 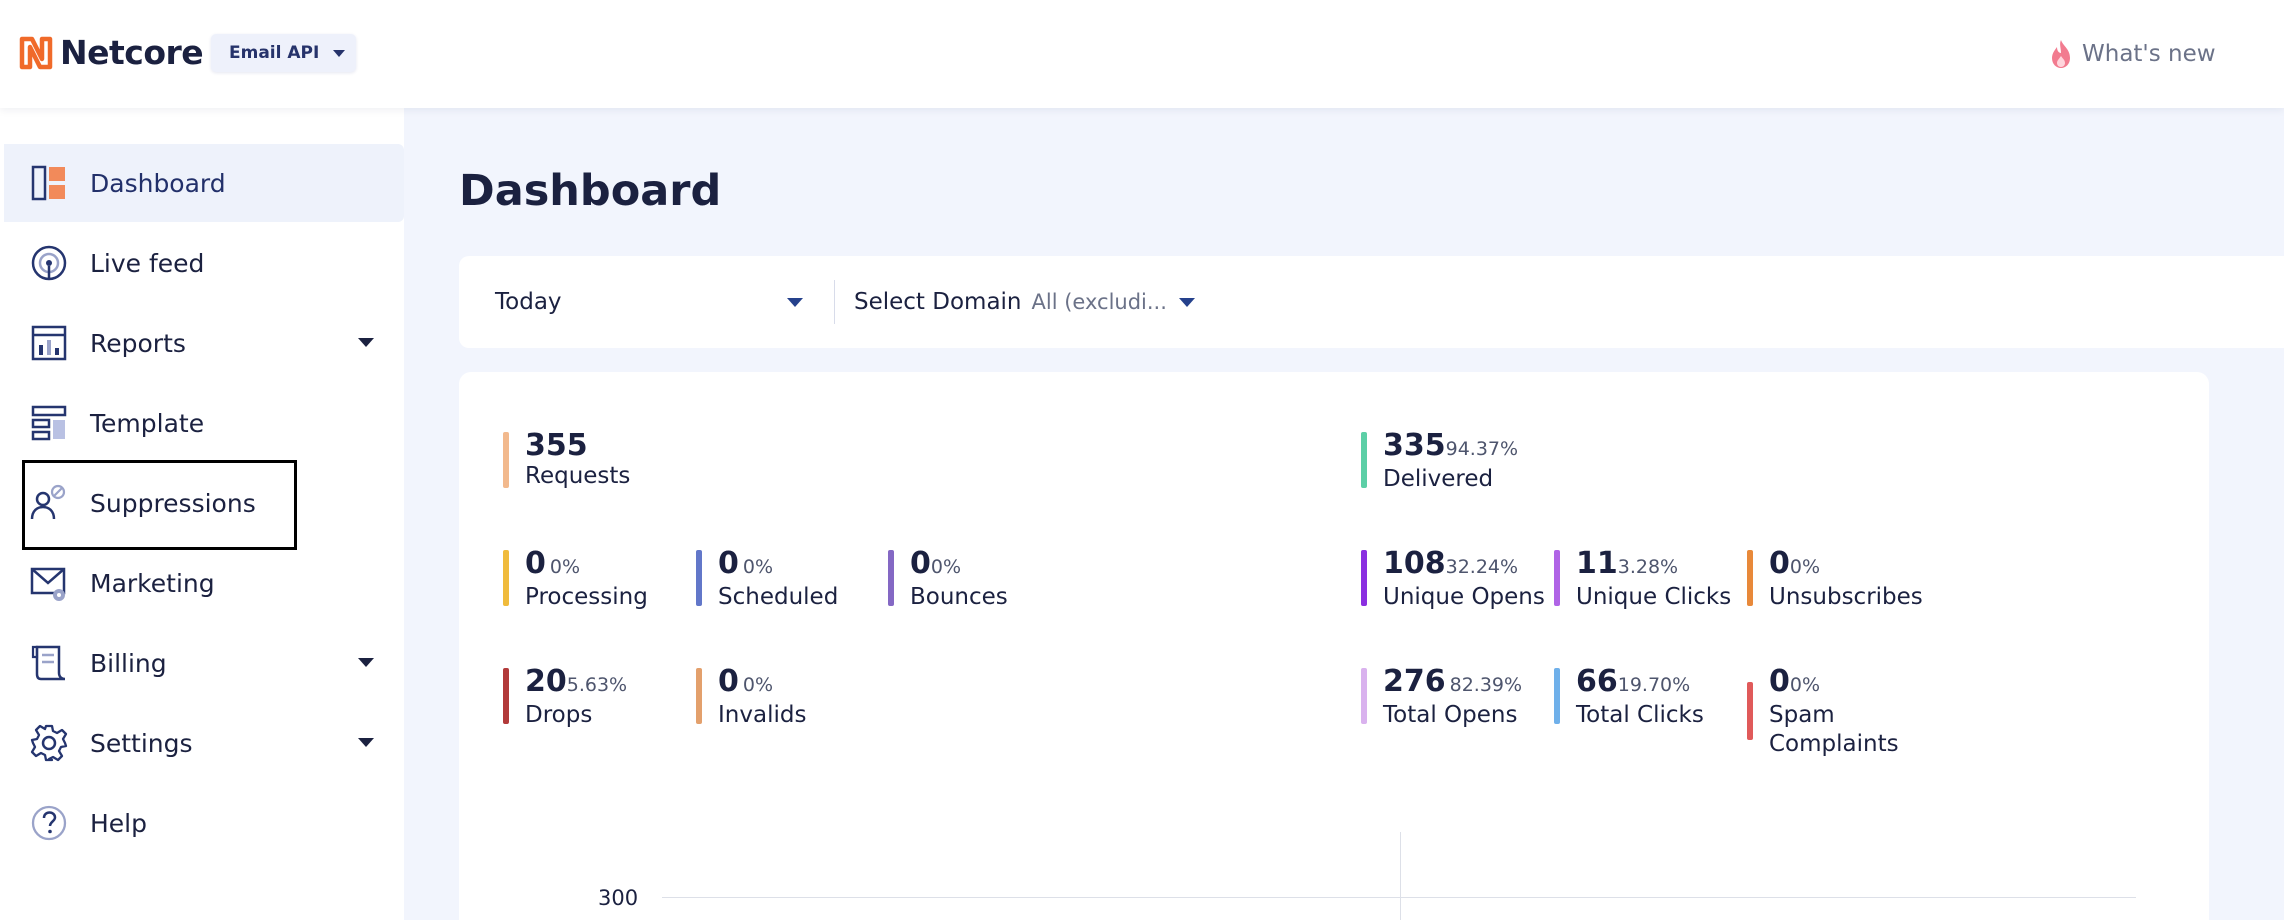 I want to click on sidebar-item-label: Billing, so click(x=128, y=663).